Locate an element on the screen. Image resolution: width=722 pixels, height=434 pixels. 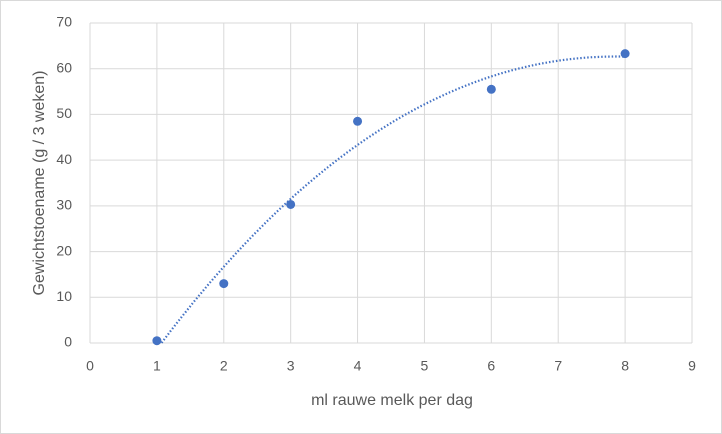
x-tick-label: 7 is located at coordinates (558, 366).